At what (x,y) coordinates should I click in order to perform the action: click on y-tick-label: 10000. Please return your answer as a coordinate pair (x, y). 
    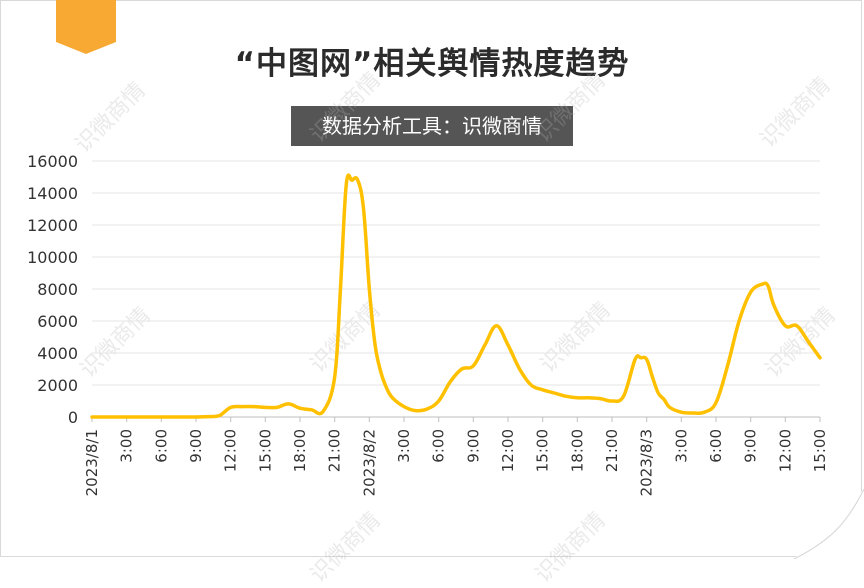
    Looking at the image, I should click on (52, 257).